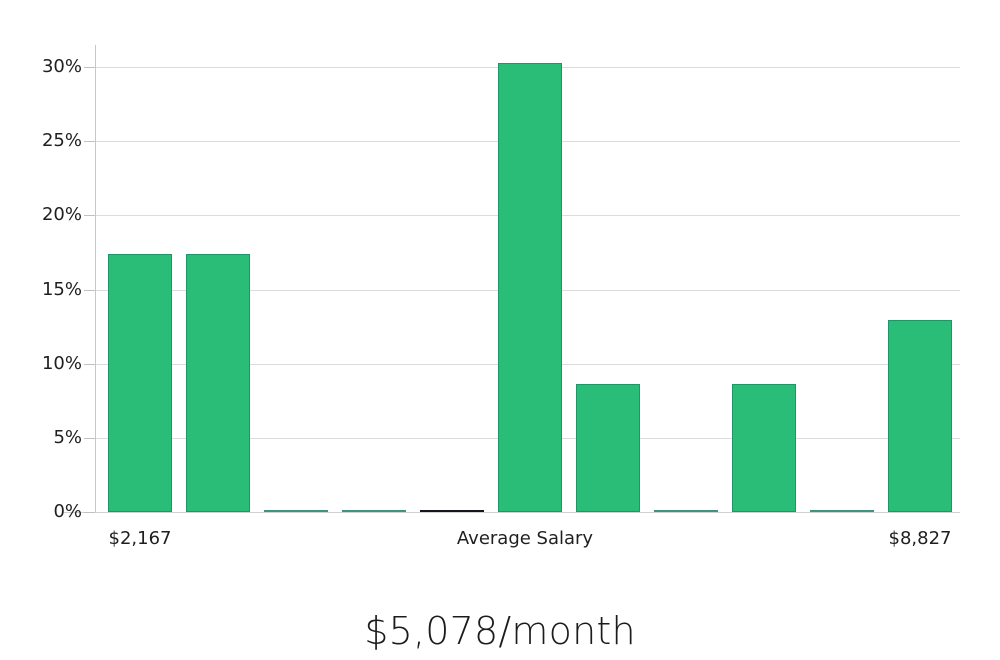 This screenshot has height=660, width=1000. Describe the element at coordinates (500, 631) in the screenshot. I see `chart-title: $5,078/month` at that location.